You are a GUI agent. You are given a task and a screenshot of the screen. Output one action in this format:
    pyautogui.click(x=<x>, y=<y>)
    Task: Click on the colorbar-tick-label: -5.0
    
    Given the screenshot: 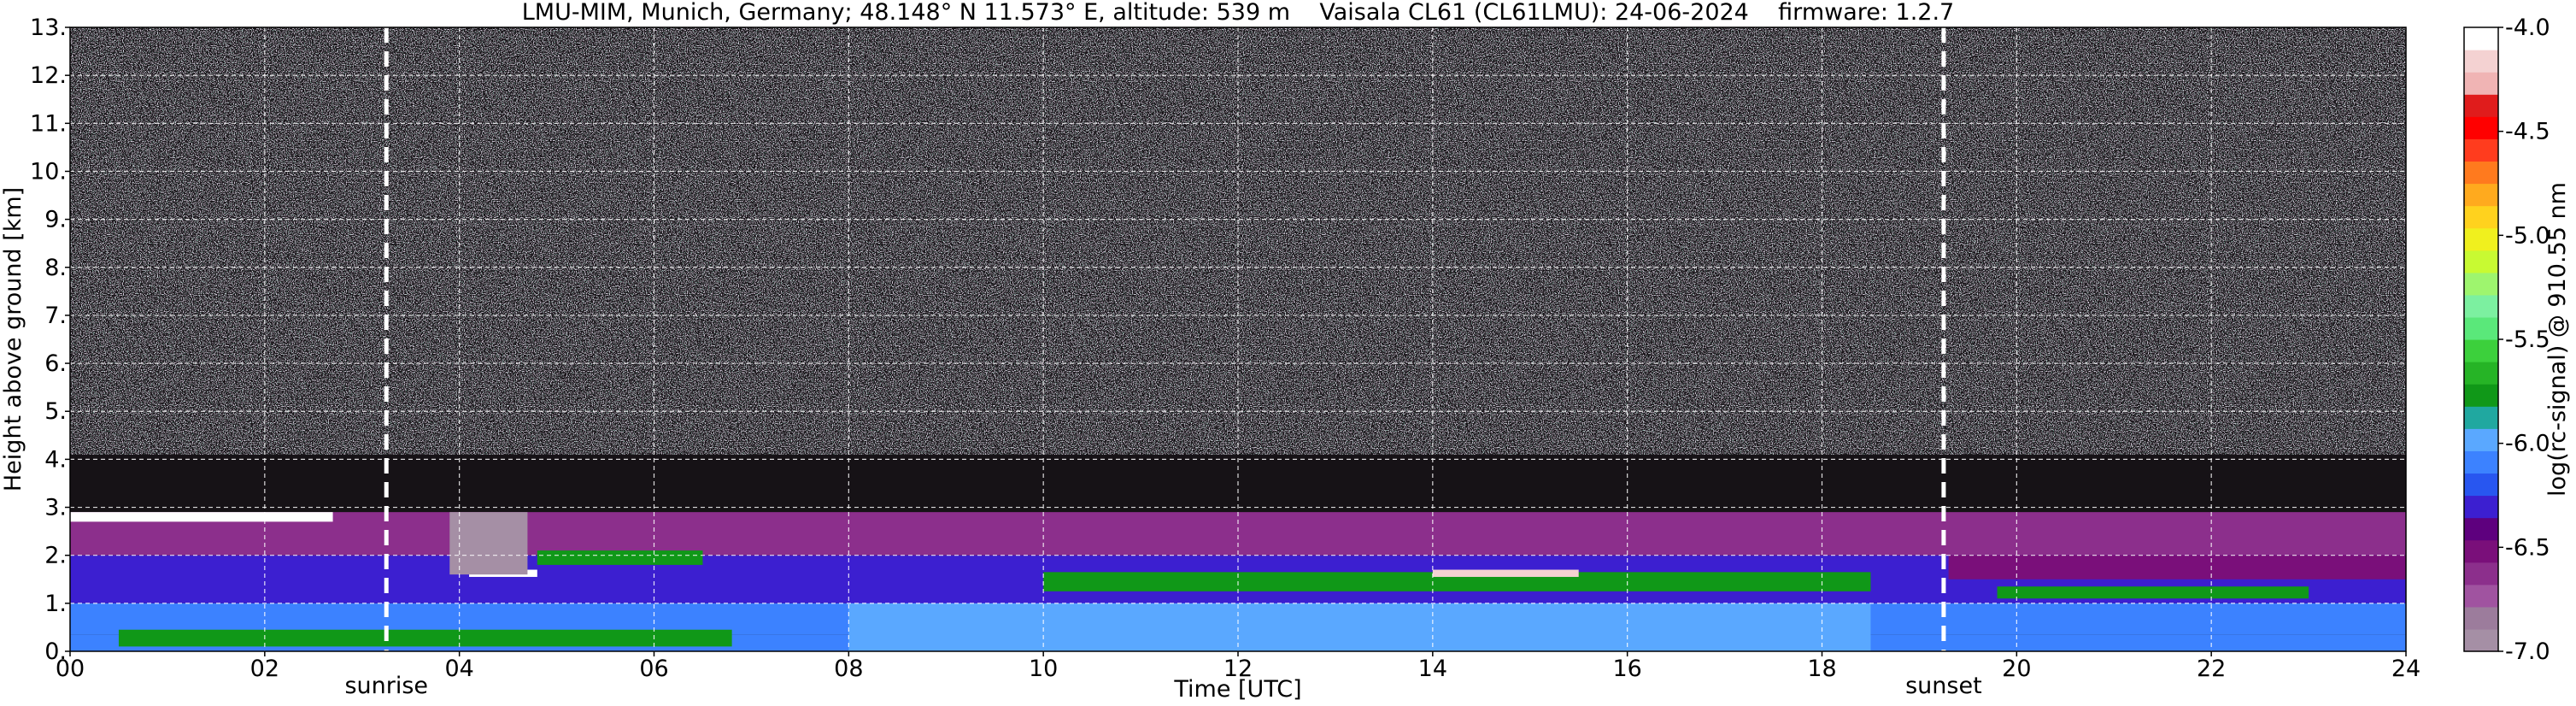 What is the action you would take?
    pyautogui.click(x=2527, y=235)
    